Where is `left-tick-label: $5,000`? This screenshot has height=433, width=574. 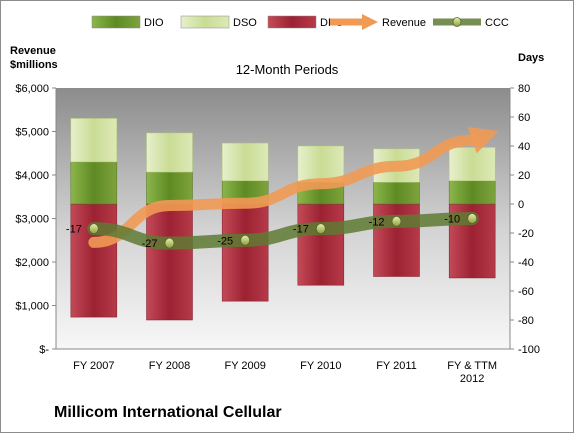 left-tick-label: $5,000 is located at coordinates (32, 133).